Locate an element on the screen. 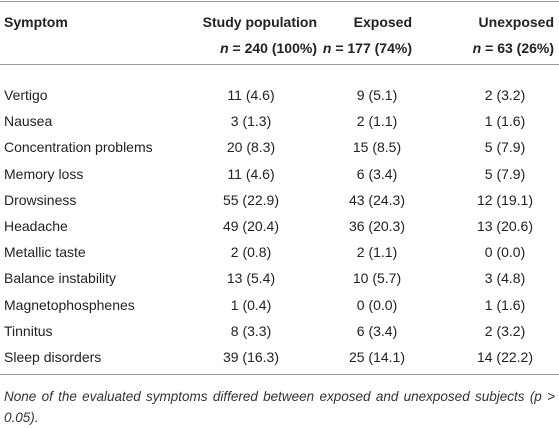  subheader-value: = 240 (100%) is located at coordinates (274, 48).